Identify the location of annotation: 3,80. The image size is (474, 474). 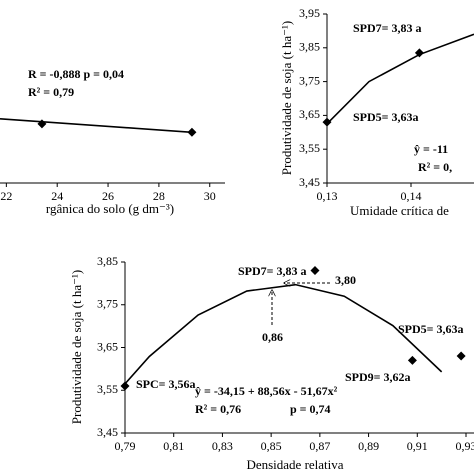
(345, 280).